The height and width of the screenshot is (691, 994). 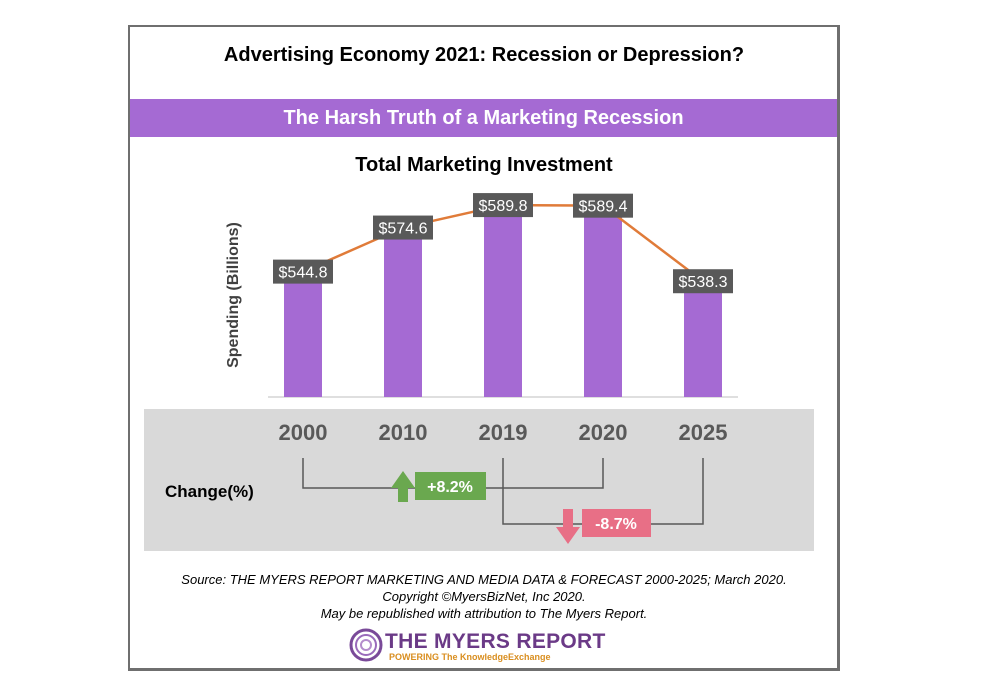 I want to click on data-label-2010: $574.6, so click(x=403, y=229).